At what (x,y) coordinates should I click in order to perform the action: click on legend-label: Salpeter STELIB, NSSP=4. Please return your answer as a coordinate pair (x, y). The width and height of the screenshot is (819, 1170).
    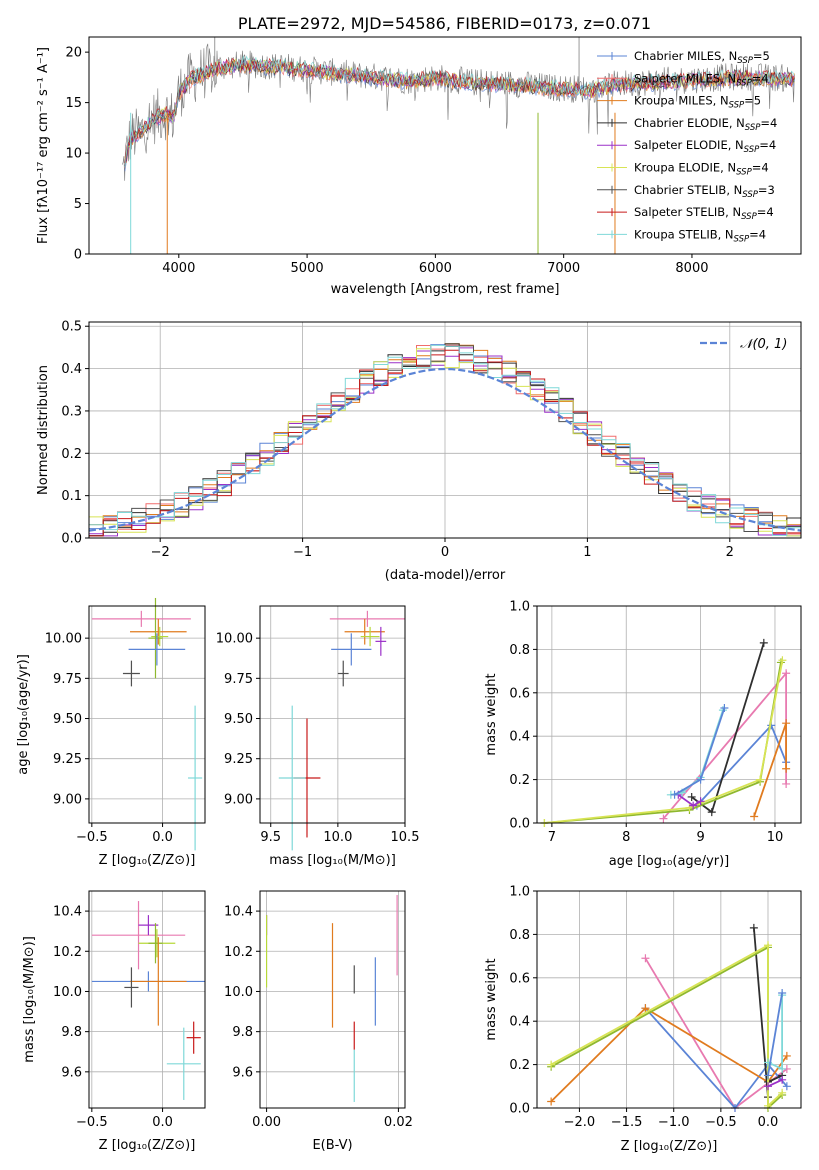
    Looking at the image, I should click on (704, 213).